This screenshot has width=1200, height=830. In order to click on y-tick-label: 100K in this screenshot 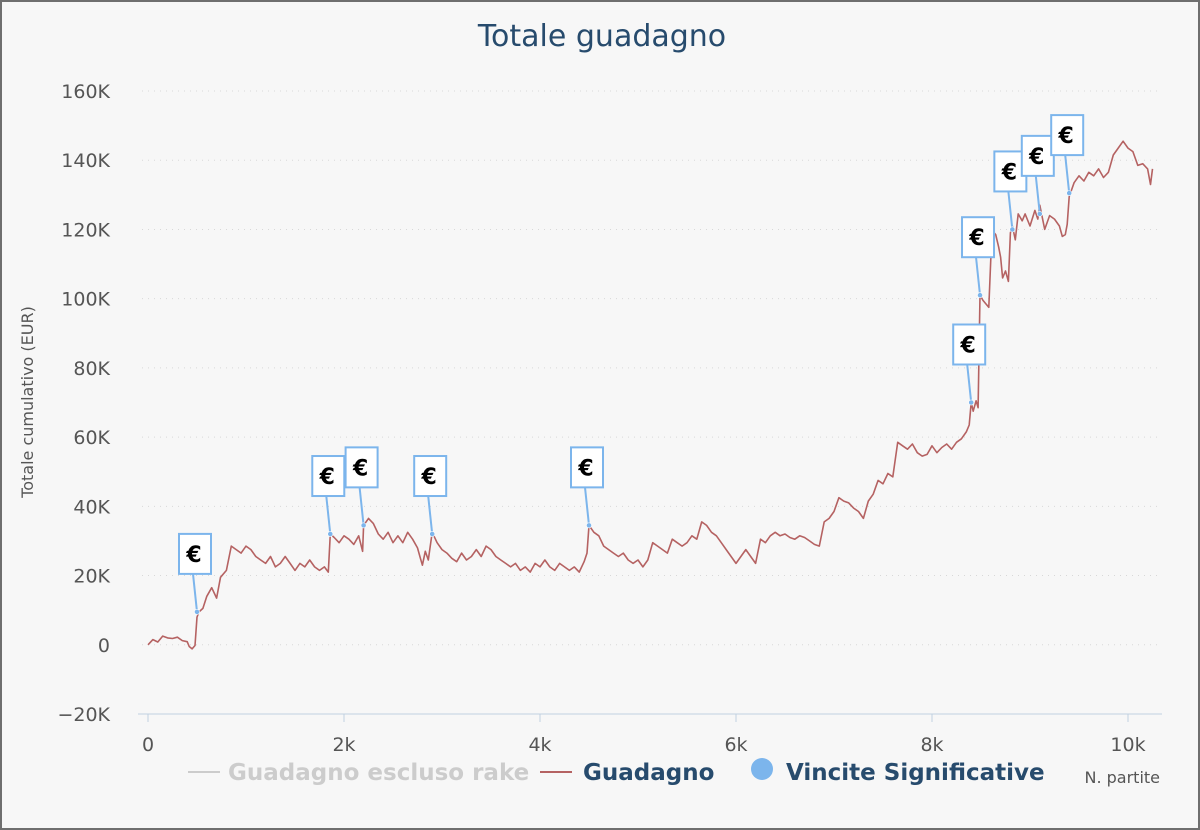, I will do `click(85, 300)`.